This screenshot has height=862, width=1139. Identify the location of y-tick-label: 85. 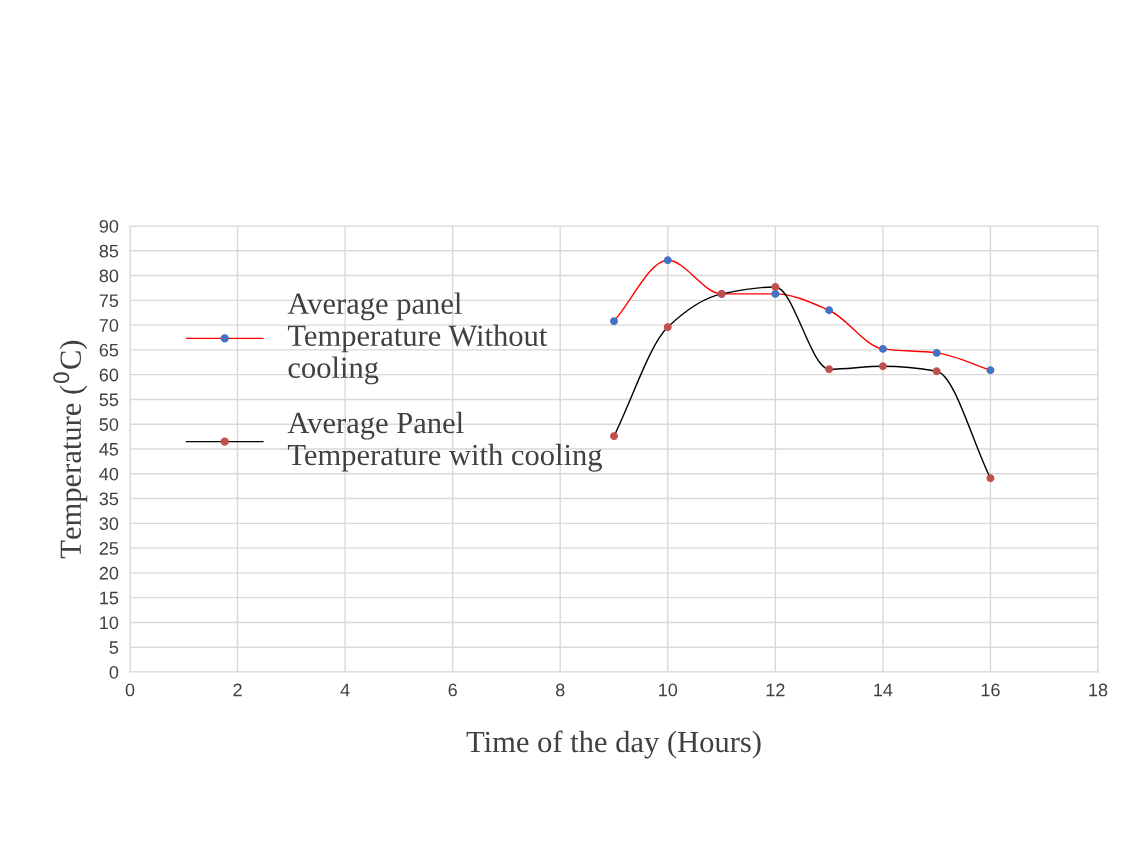
(109, 251).